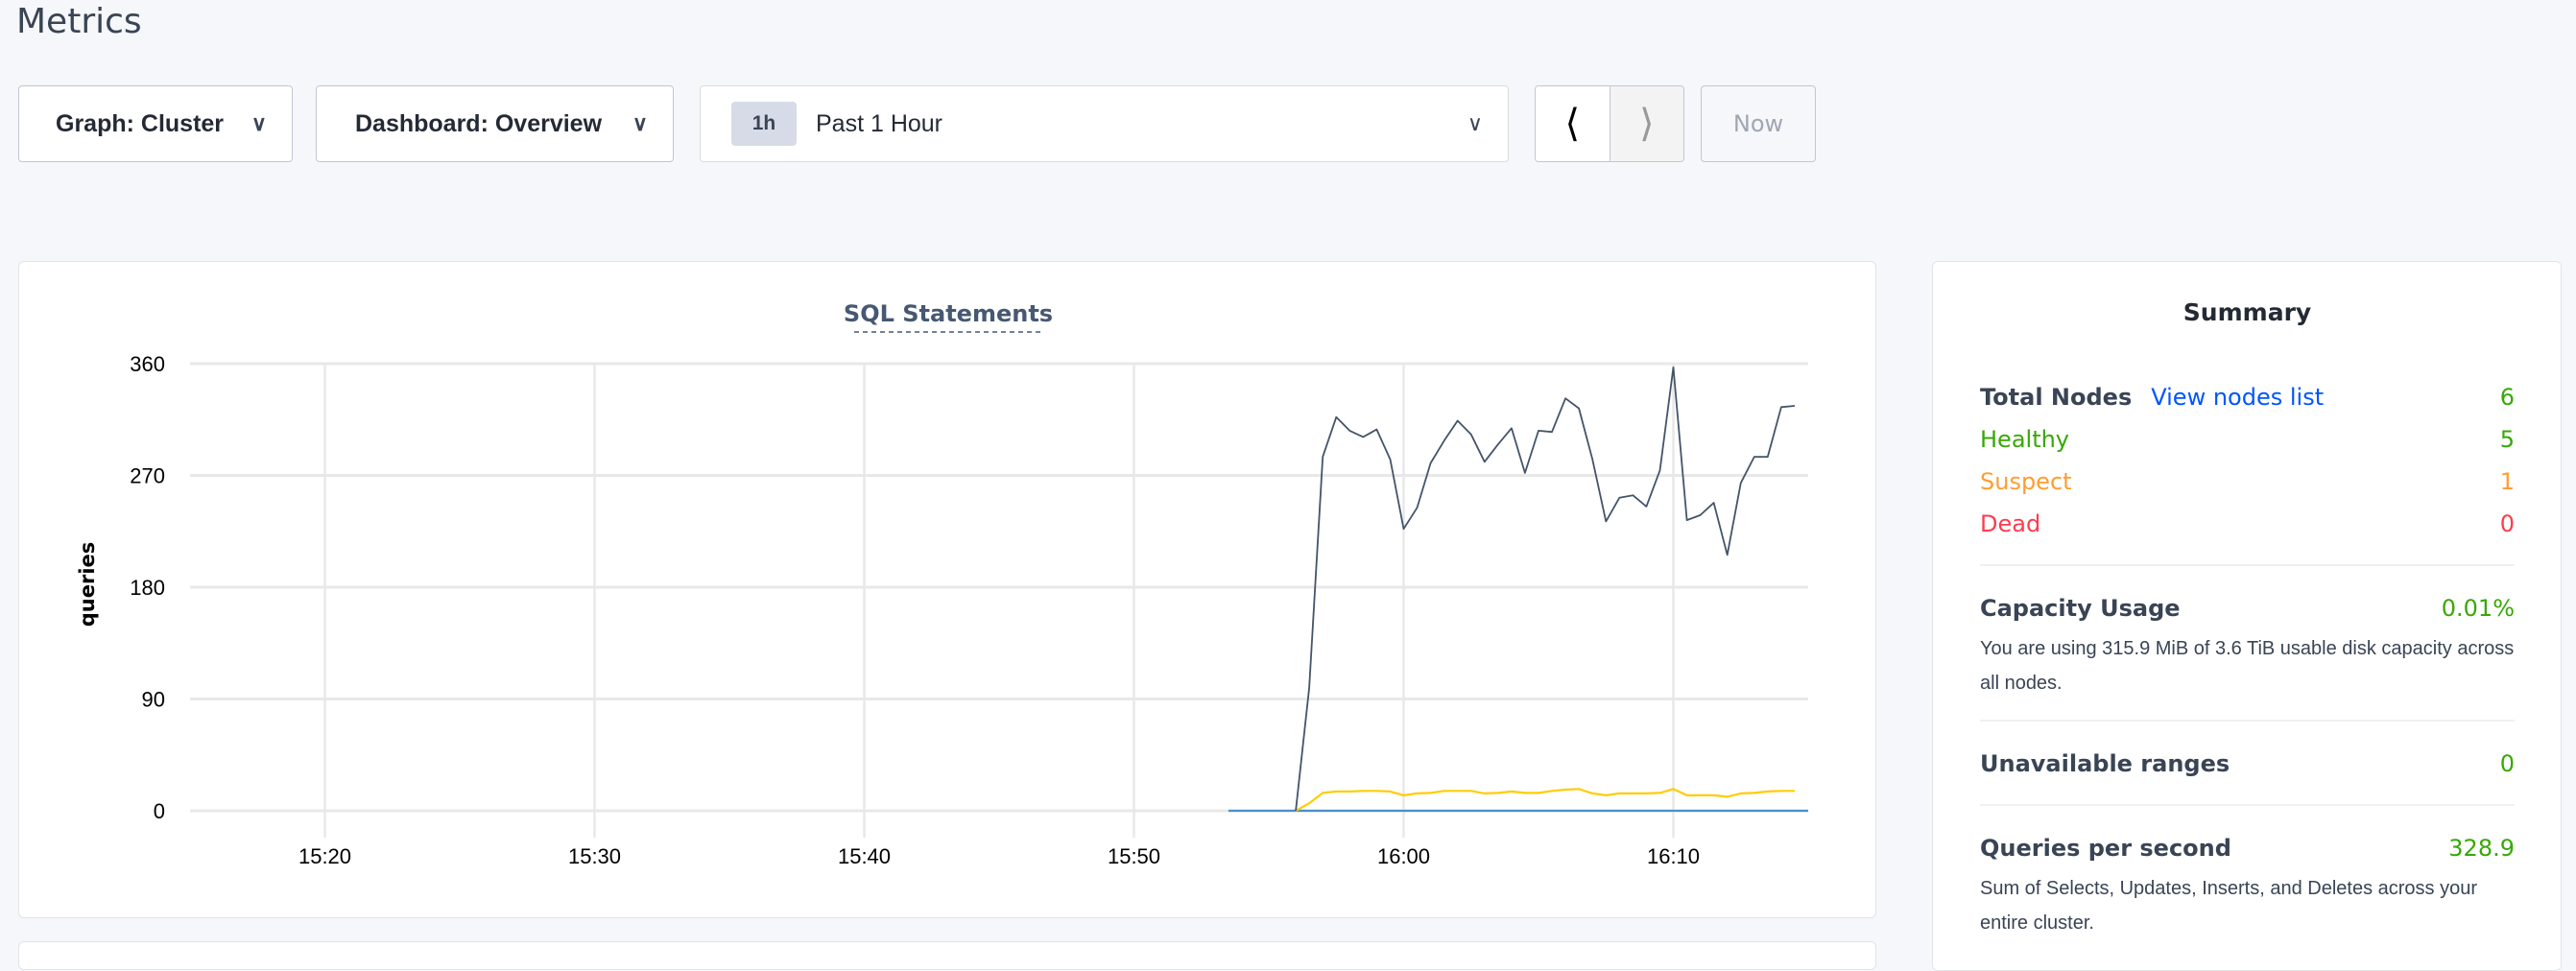 Image resolution: width=2576 pixels, height=971 pixels. I want to click on capacity-value: 0.01%, so click(2478, 608).